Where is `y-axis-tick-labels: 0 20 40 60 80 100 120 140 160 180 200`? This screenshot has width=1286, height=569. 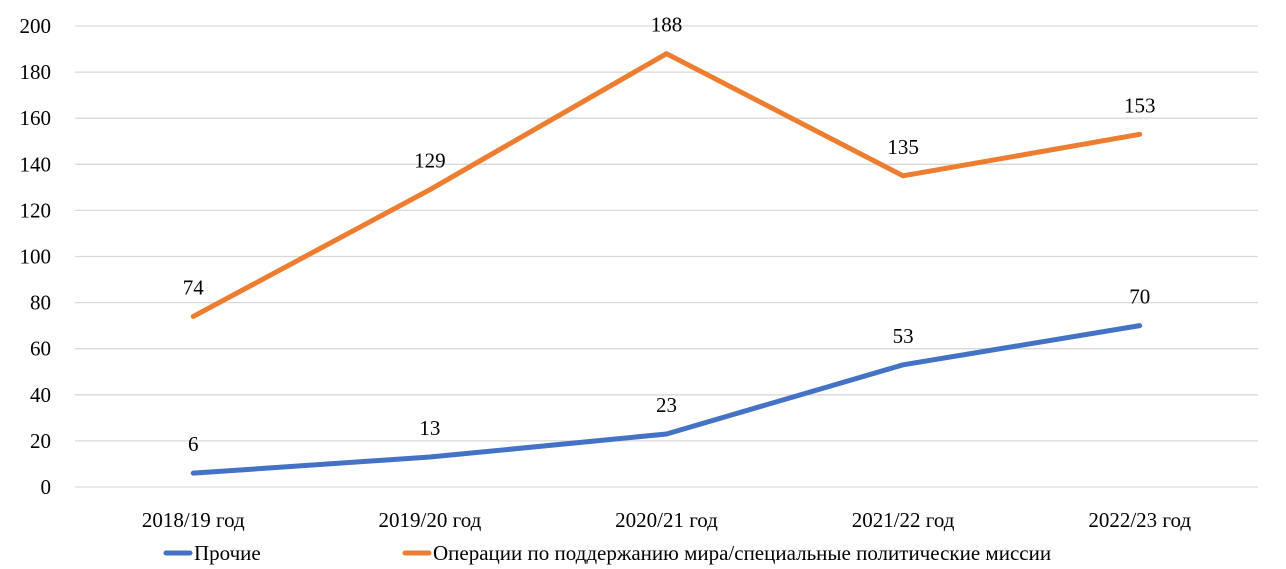
y-axis-tick-labels: 0 20 40 60 80 100 120 140 160 180 200 is located at coordinates (36, 256).